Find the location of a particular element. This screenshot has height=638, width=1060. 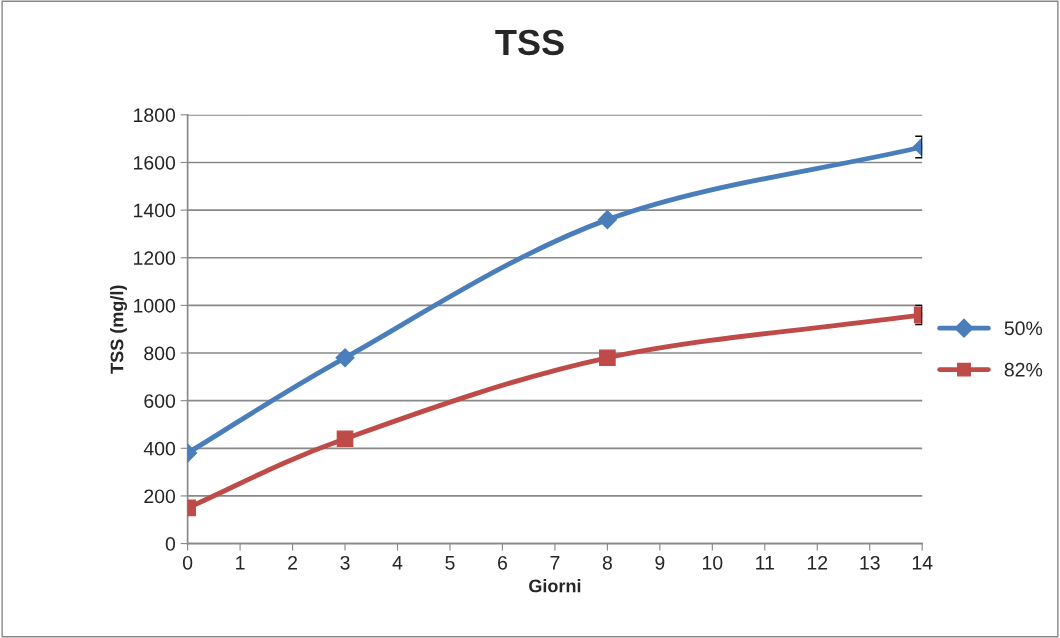

x-tick-label: 2 is located at coordinates (292, 562).